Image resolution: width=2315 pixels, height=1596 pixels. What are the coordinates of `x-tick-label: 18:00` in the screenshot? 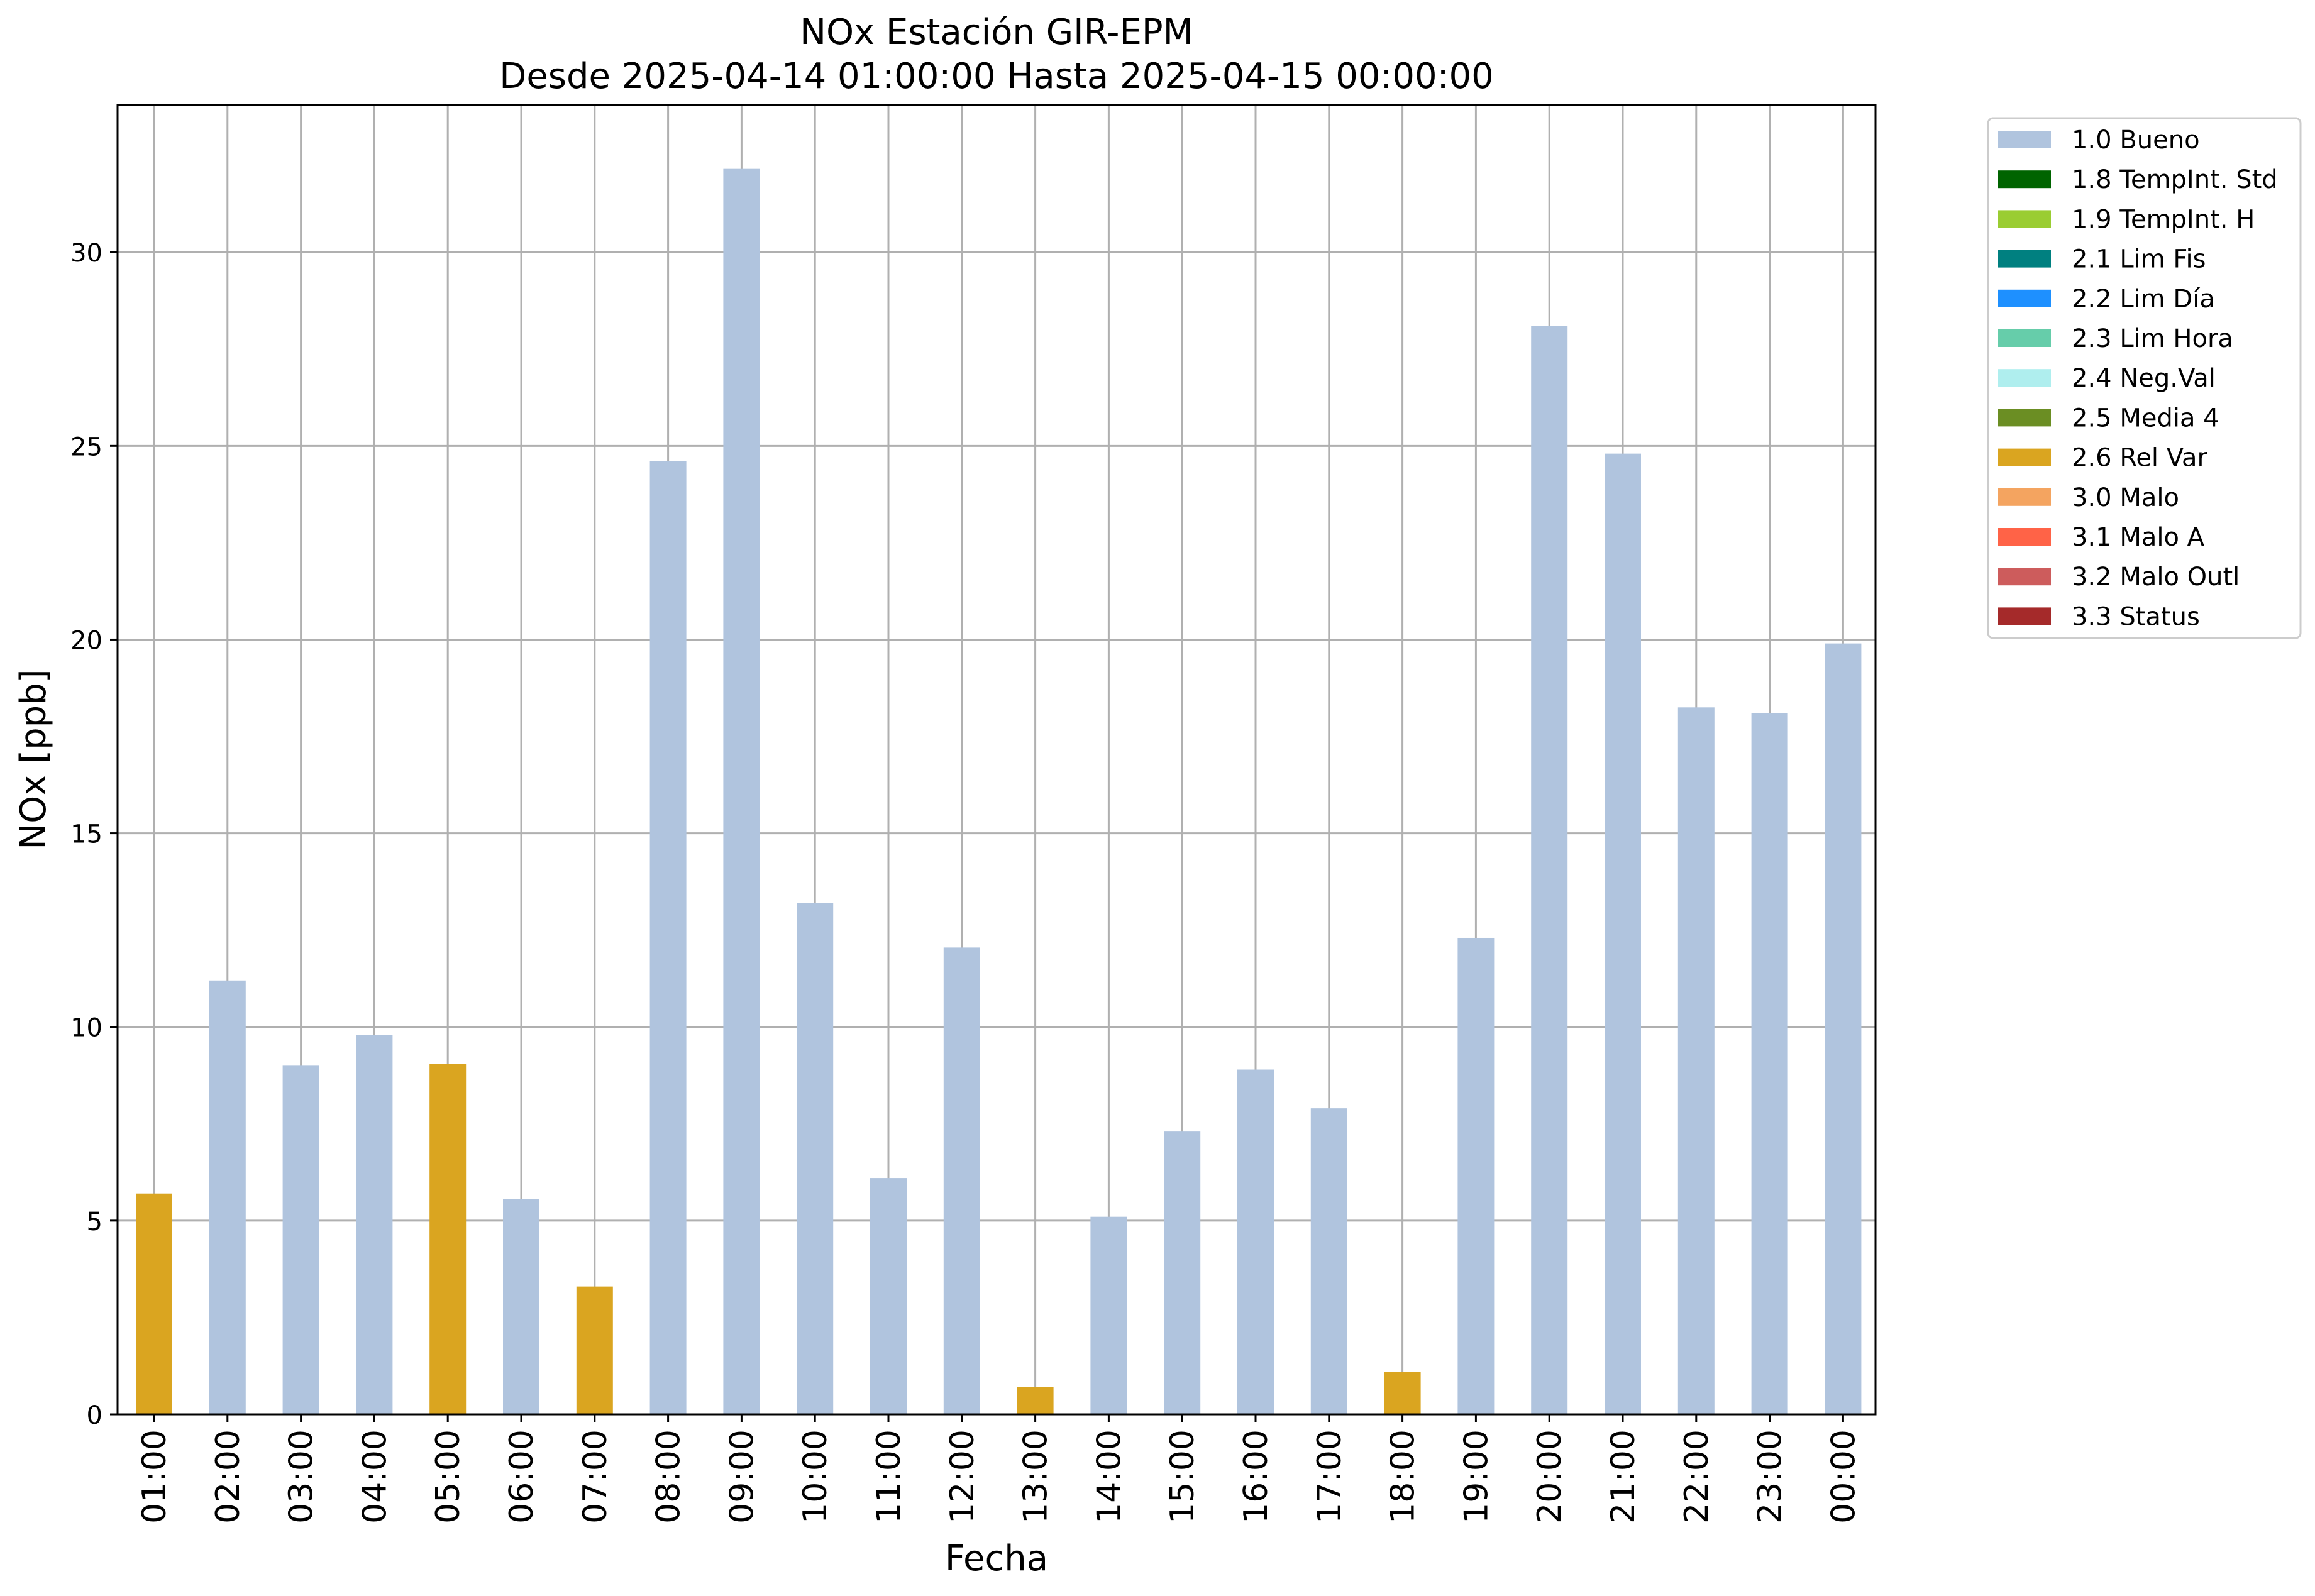 It's located at (1403, 1476).